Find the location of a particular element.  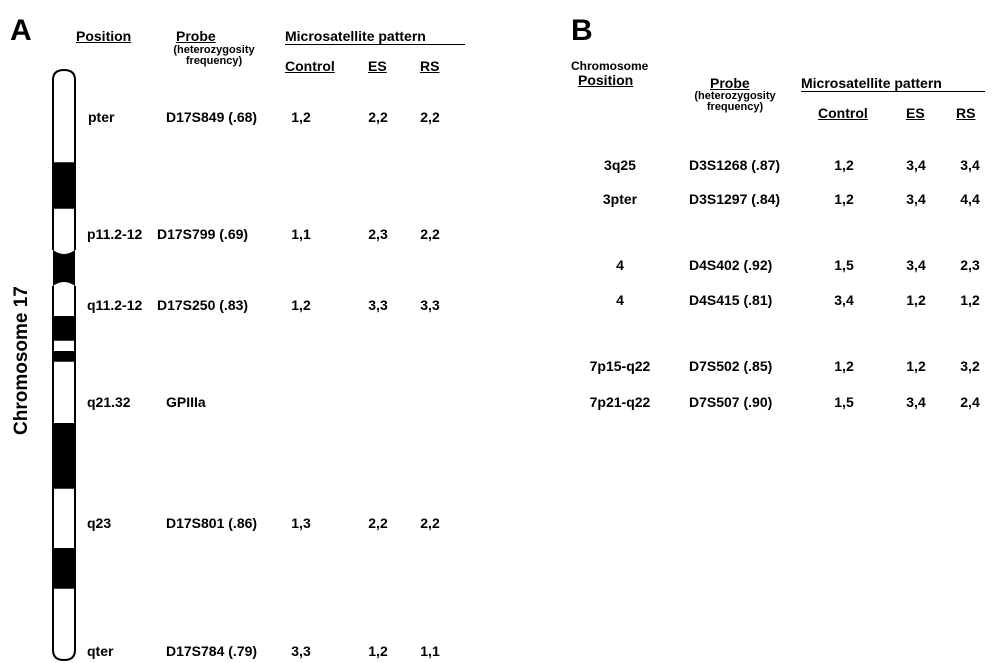

panel-a-pattern-underline is located at coordinates (375, 44).